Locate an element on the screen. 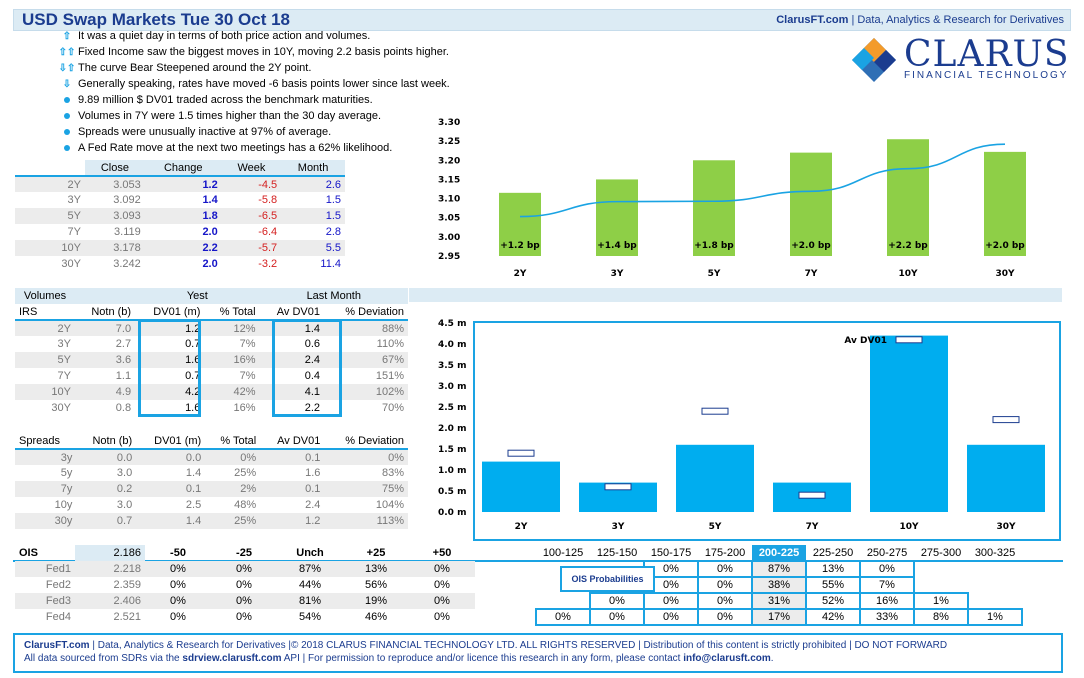 Image resolution: width=1084 pixels, height=678 pixels. spreads-cell: 0.2 is located at coordinates (106, 489).